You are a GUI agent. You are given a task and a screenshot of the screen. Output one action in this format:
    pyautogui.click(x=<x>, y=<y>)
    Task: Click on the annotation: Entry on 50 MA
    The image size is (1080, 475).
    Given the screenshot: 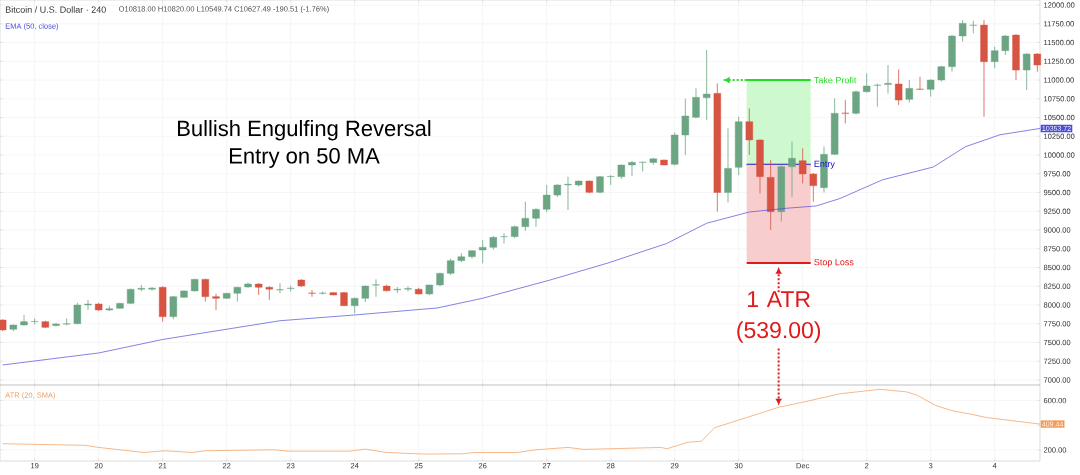 What is the action you would take?
    pyautogui.click(x=304, y=158)
    